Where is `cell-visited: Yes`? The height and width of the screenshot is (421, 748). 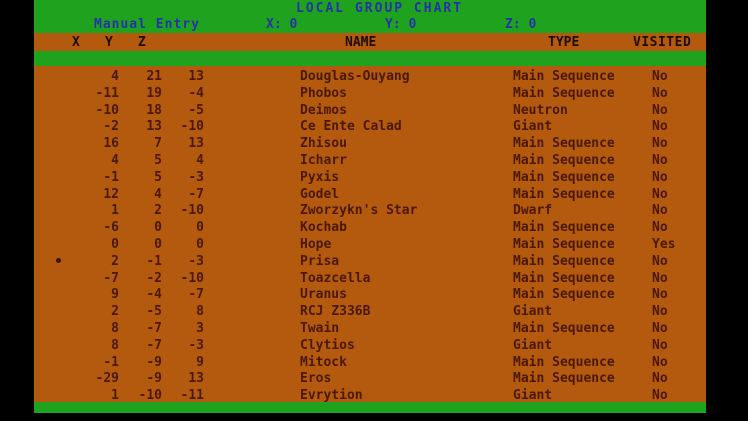
cell-visited: Yes is located at coordinates (664, 244).